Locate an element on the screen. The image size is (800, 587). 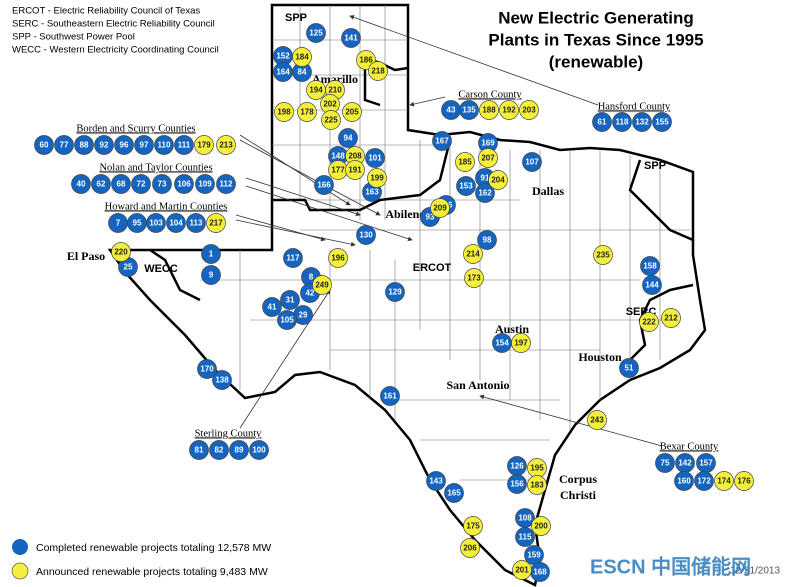
project-label: 125 is located at coordinates (316, 33).